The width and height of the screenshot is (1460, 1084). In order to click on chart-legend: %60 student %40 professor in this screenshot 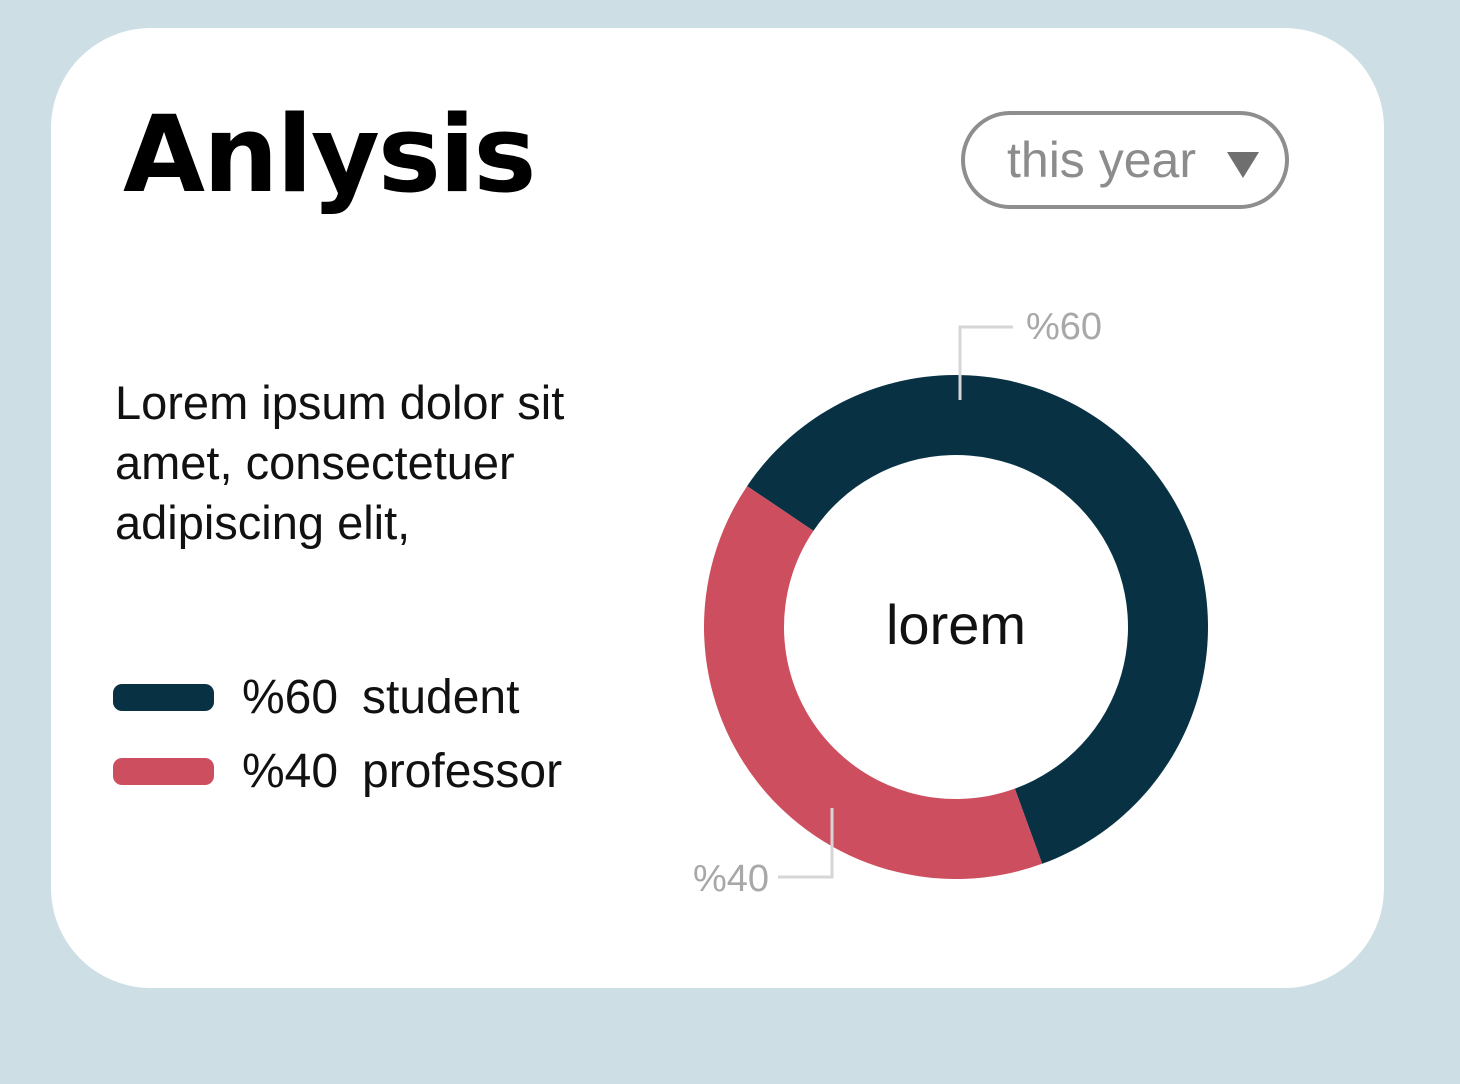, I will do `click(337, 734)`.